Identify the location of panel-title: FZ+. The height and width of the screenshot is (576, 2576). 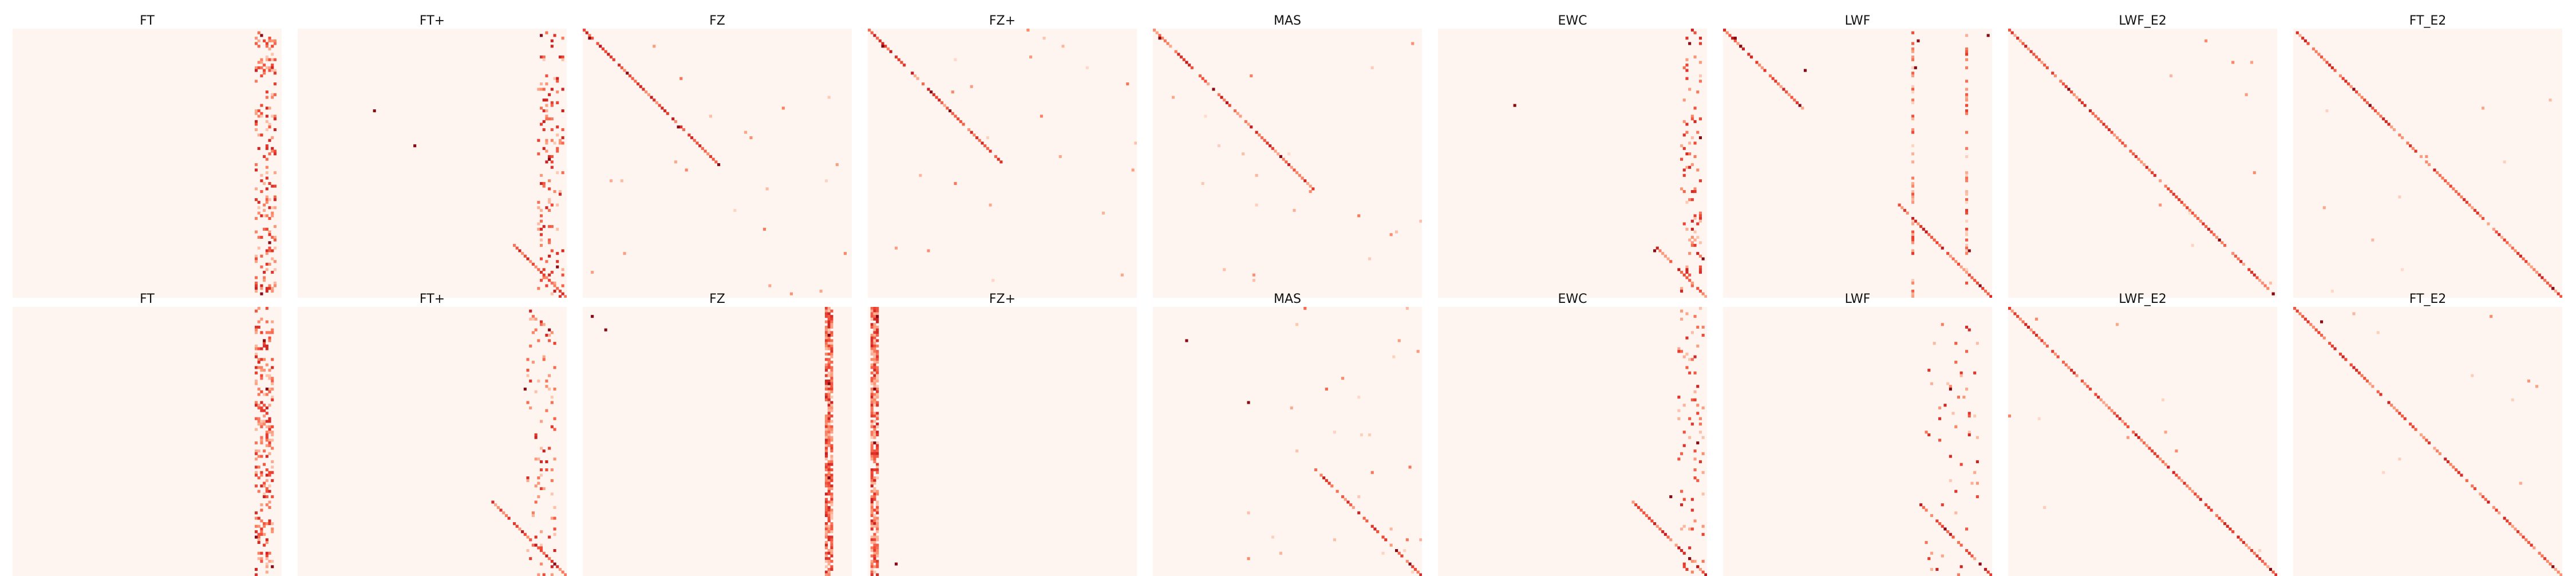
(1002, 21).